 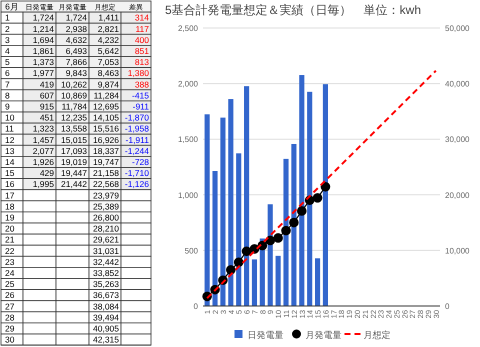 I want to click on data-label: 19,019, so click(x=74, y=162).